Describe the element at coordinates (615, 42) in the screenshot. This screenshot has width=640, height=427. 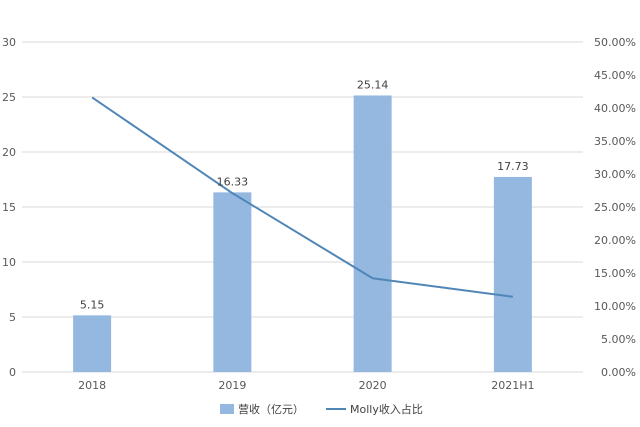
I see `y2-tick-label: 50.00%` at that location.